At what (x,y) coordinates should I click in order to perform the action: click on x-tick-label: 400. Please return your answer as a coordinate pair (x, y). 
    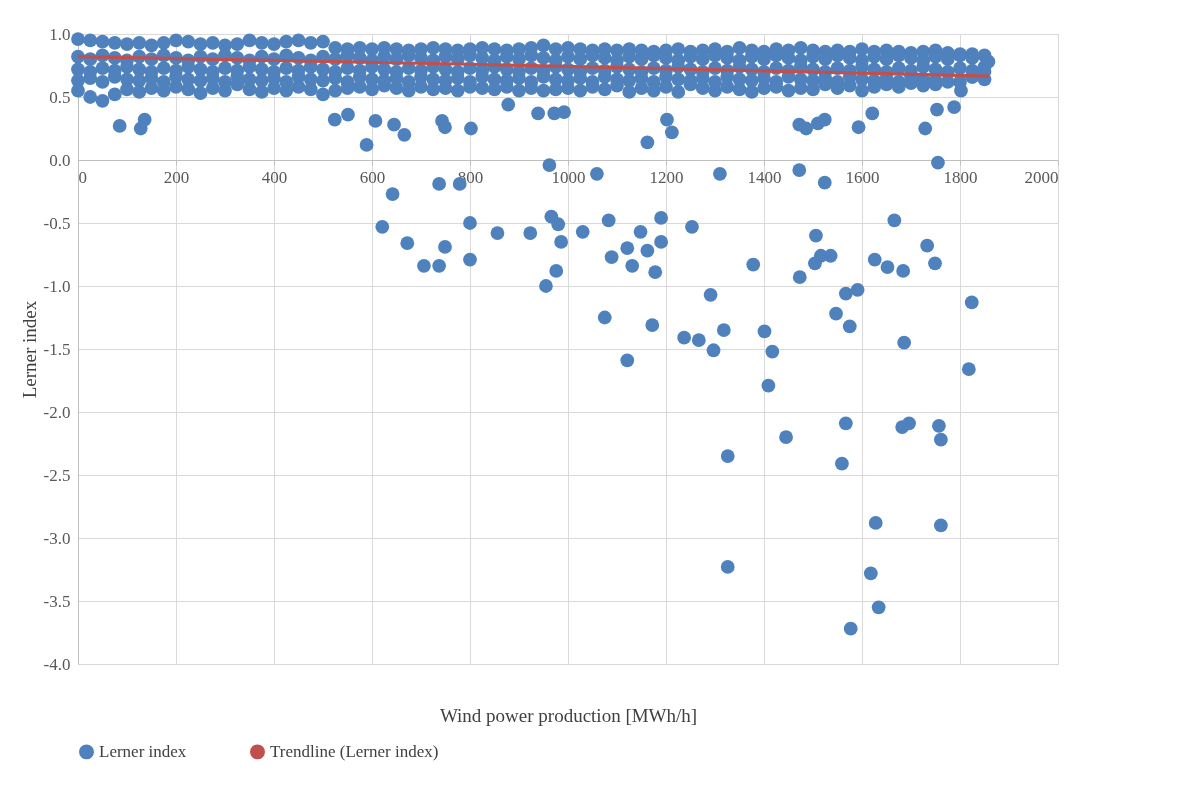
    Looking at the image, I should click on (274, 177).